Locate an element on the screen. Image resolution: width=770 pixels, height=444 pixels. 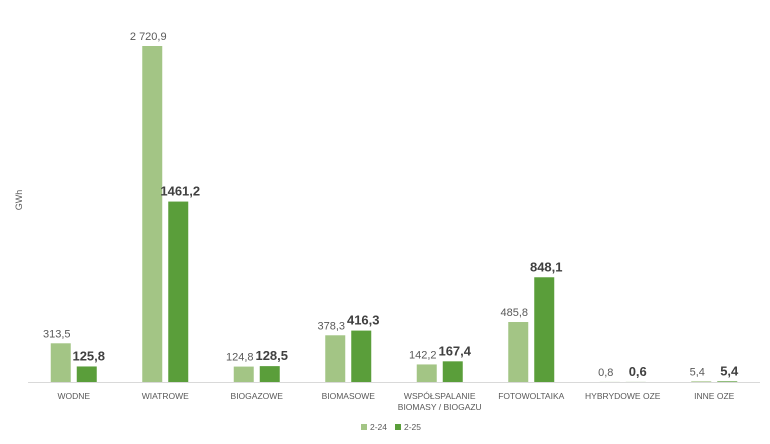
data-label-series1-3: 378,3 is located at coordinates (331, 326).